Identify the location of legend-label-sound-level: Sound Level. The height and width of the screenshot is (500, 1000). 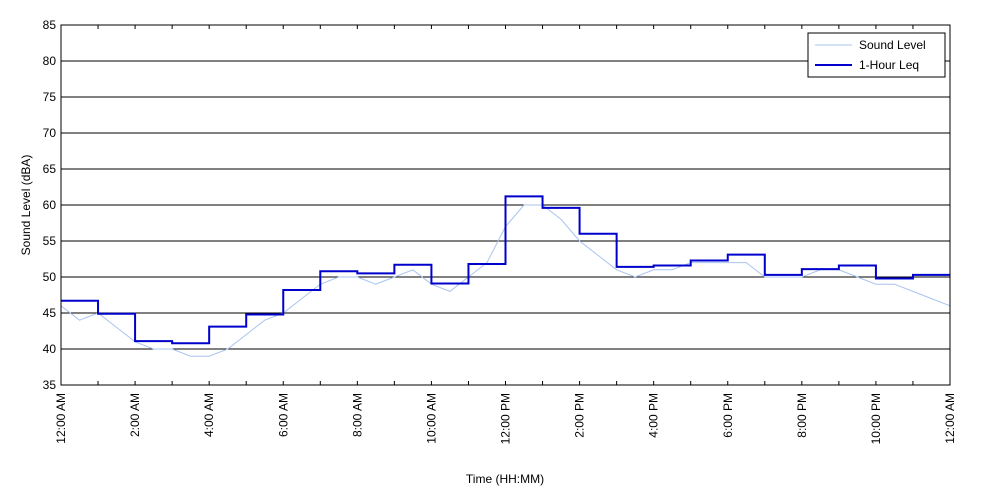
(892, 45).